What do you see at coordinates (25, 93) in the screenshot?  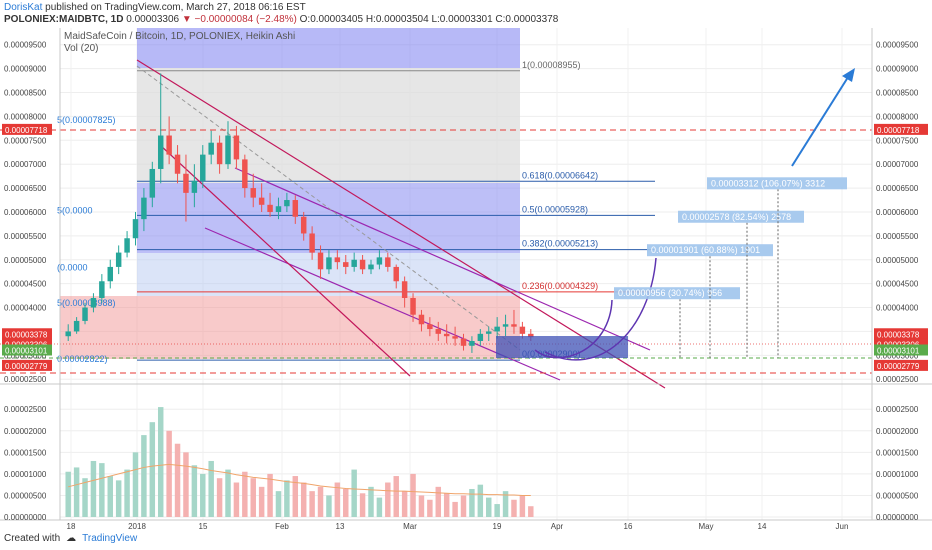 I see `price-tick-left: 0.00008500` at bounding box center [25, 93].